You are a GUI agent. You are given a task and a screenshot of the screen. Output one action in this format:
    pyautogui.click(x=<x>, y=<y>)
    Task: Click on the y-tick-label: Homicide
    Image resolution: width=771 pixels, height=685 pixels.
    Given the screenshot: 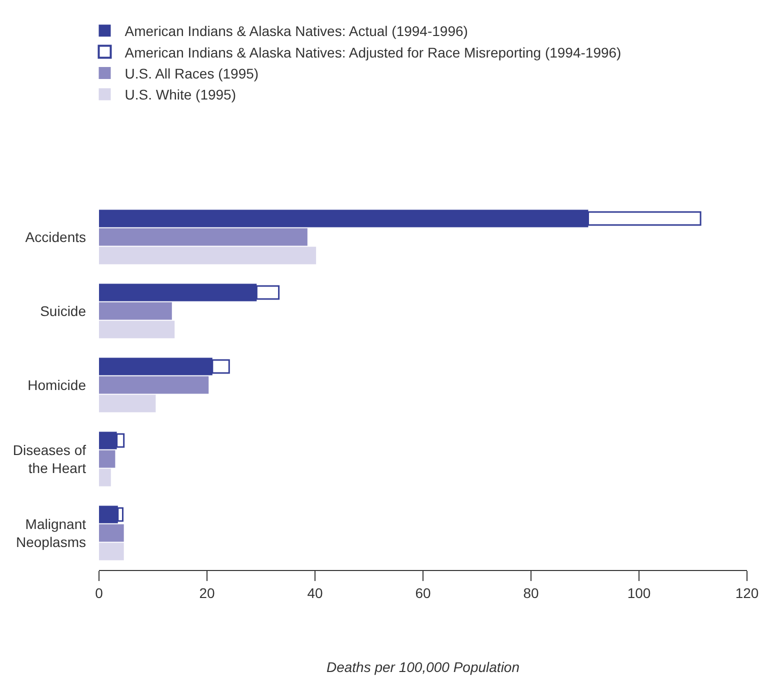 What is the action you would take?
    pyautogui.click(x=57, y=384)
    